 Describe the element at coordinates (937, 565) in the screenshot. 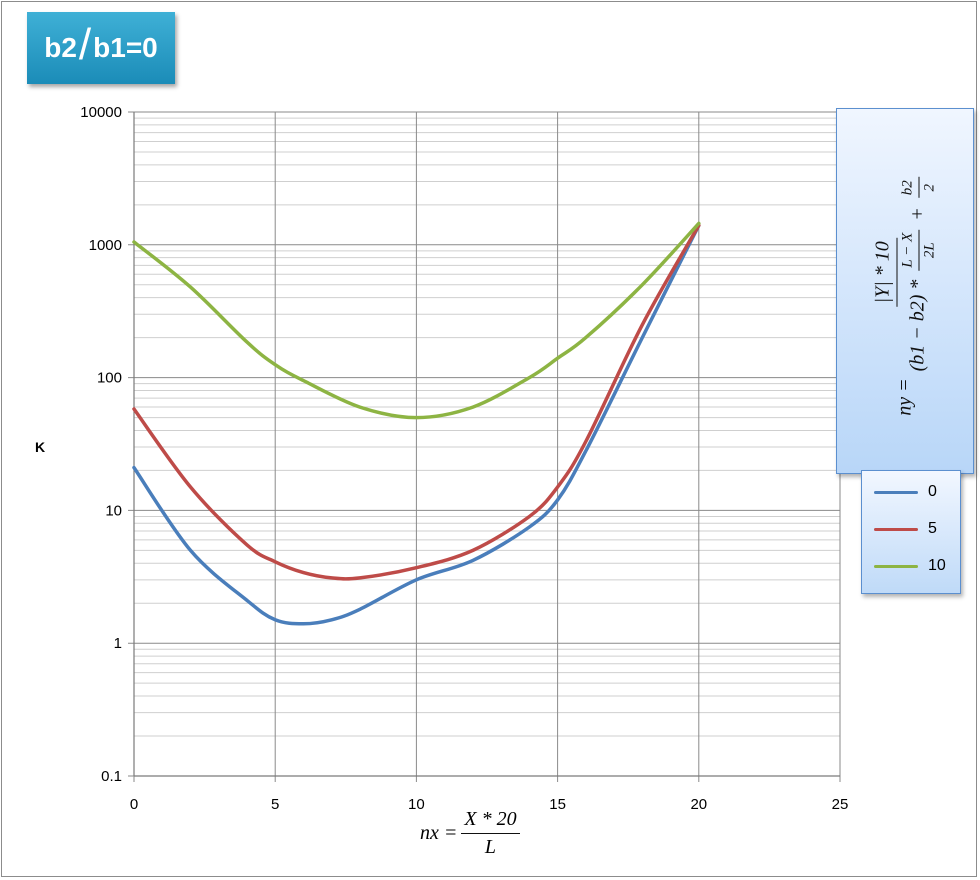

I see `legend-label-10: 10` at that location.